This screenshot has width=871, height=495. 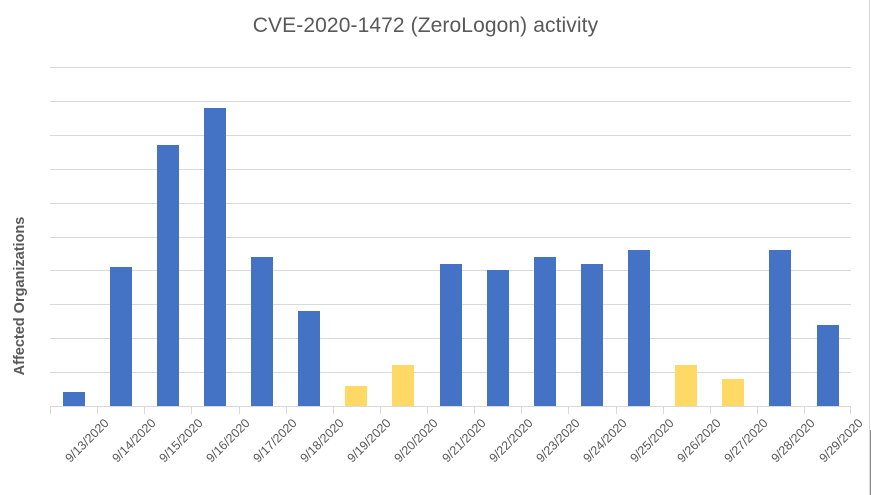 What do you see at coordinates (850, 410) in the screenshot?
I see `x-axis-tick-end` at bounding box center [850, 410].